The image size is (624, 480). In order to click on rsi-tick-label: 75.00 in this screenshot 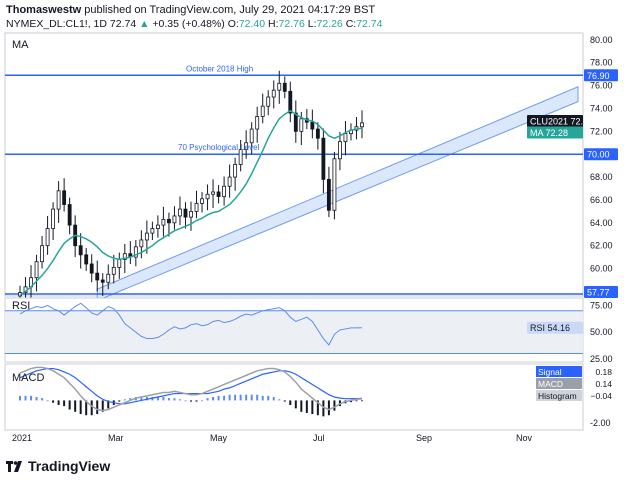, I will do `click(601, 305)`.